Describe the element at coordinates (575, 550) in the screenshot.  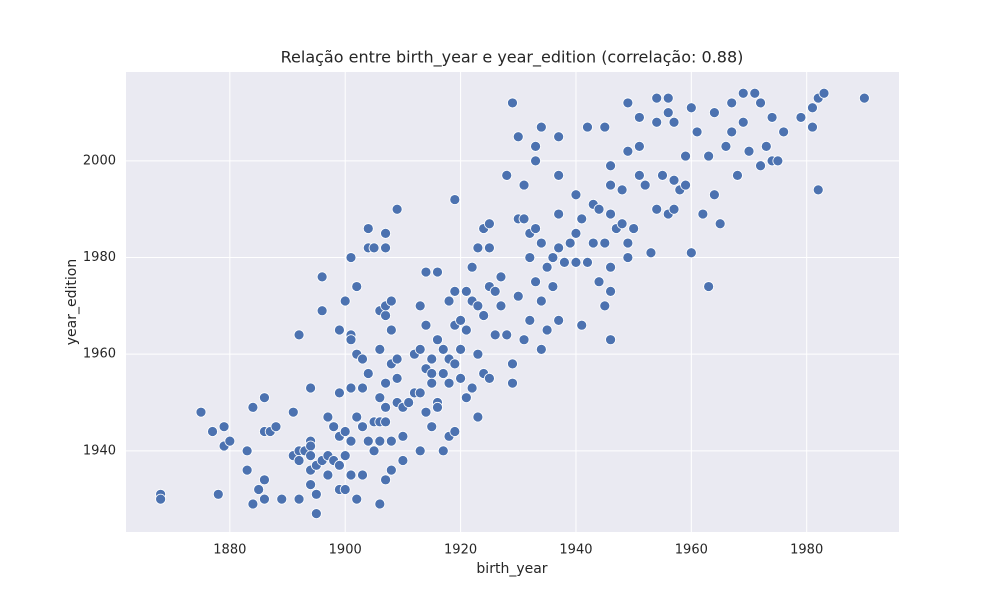
I see `x-tick-label: 1940` at that location.